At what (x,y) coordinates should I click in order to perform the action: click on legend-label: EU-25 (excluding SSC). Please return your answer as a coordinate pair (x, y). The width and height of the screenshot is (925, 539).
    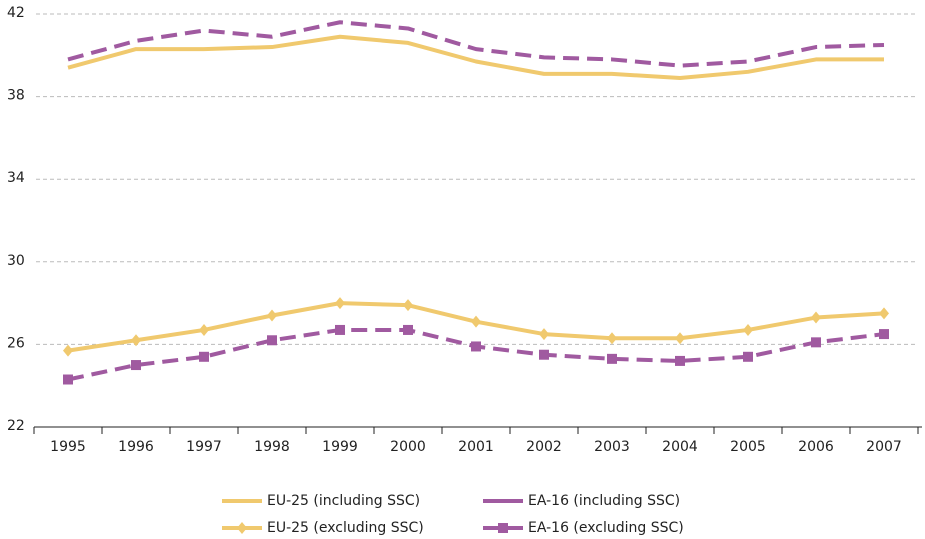
    Looking at the image, I should click on (345, 528).